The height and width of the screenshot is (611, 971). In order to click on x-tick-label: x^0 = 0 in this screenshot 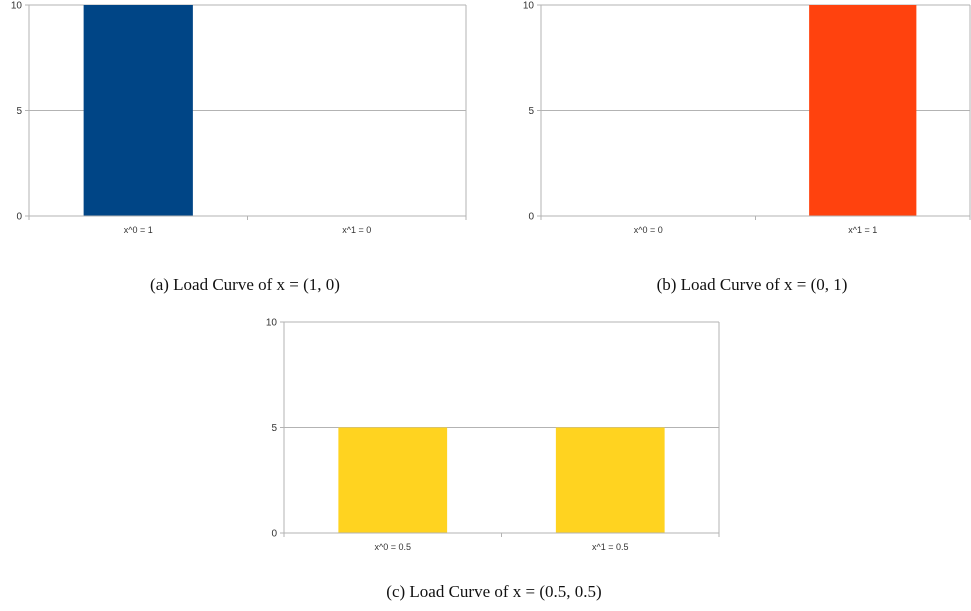, I will do `click(648, 230)`.